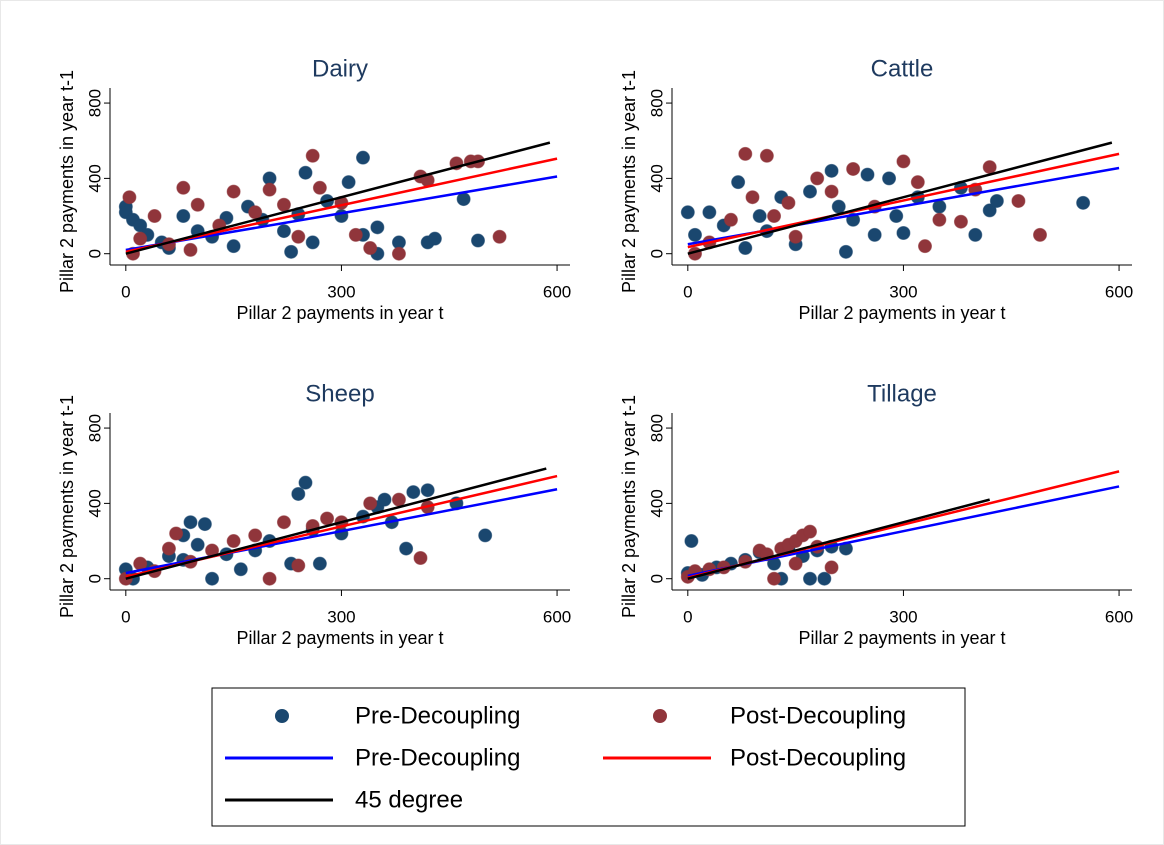  I want to click on panel-title: Dairy, so click(340, 68).